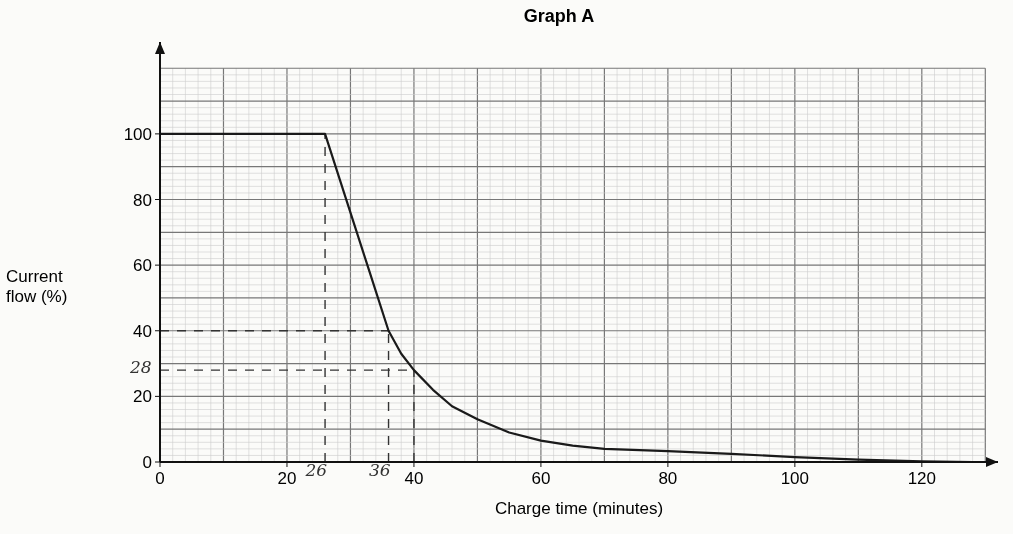 Image resolution: width=1013 pixels, height=534 pixels. What do you see at coordinates (579, 508) in the screenshot?
I see `x-axis-title: Charge time (minutes)` at bounding box center [579, 508].